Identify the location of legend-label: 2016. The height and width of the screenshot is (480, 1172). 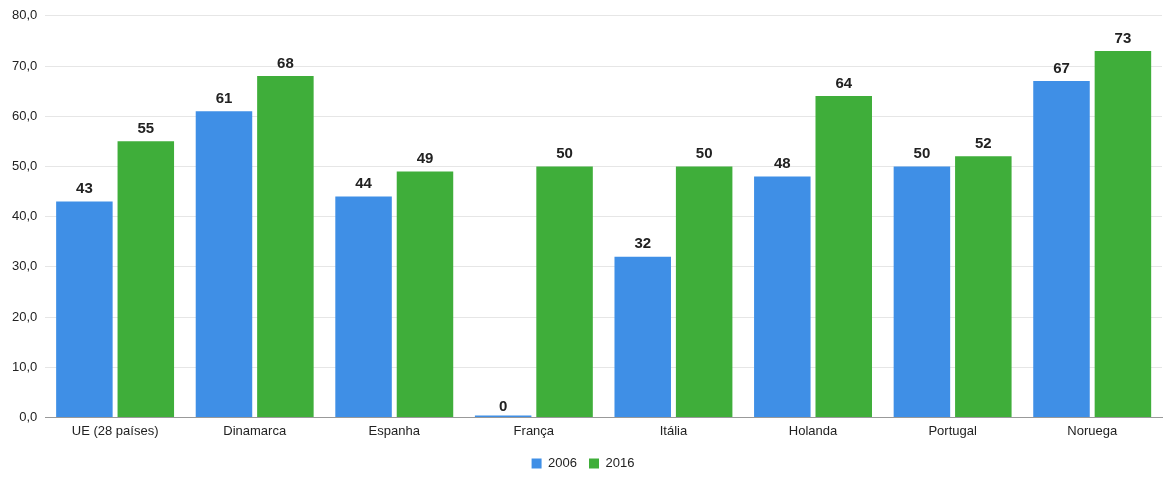
(620, 463).